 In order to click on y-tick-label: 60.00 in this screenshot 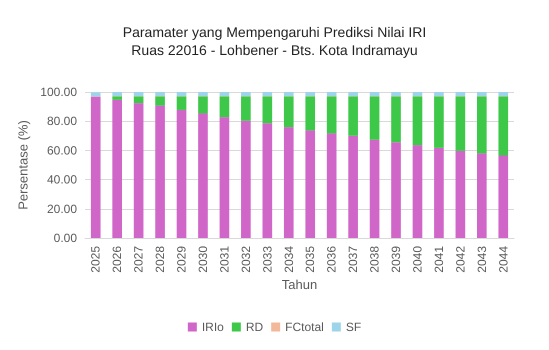, I will do `click(62, 150)`.